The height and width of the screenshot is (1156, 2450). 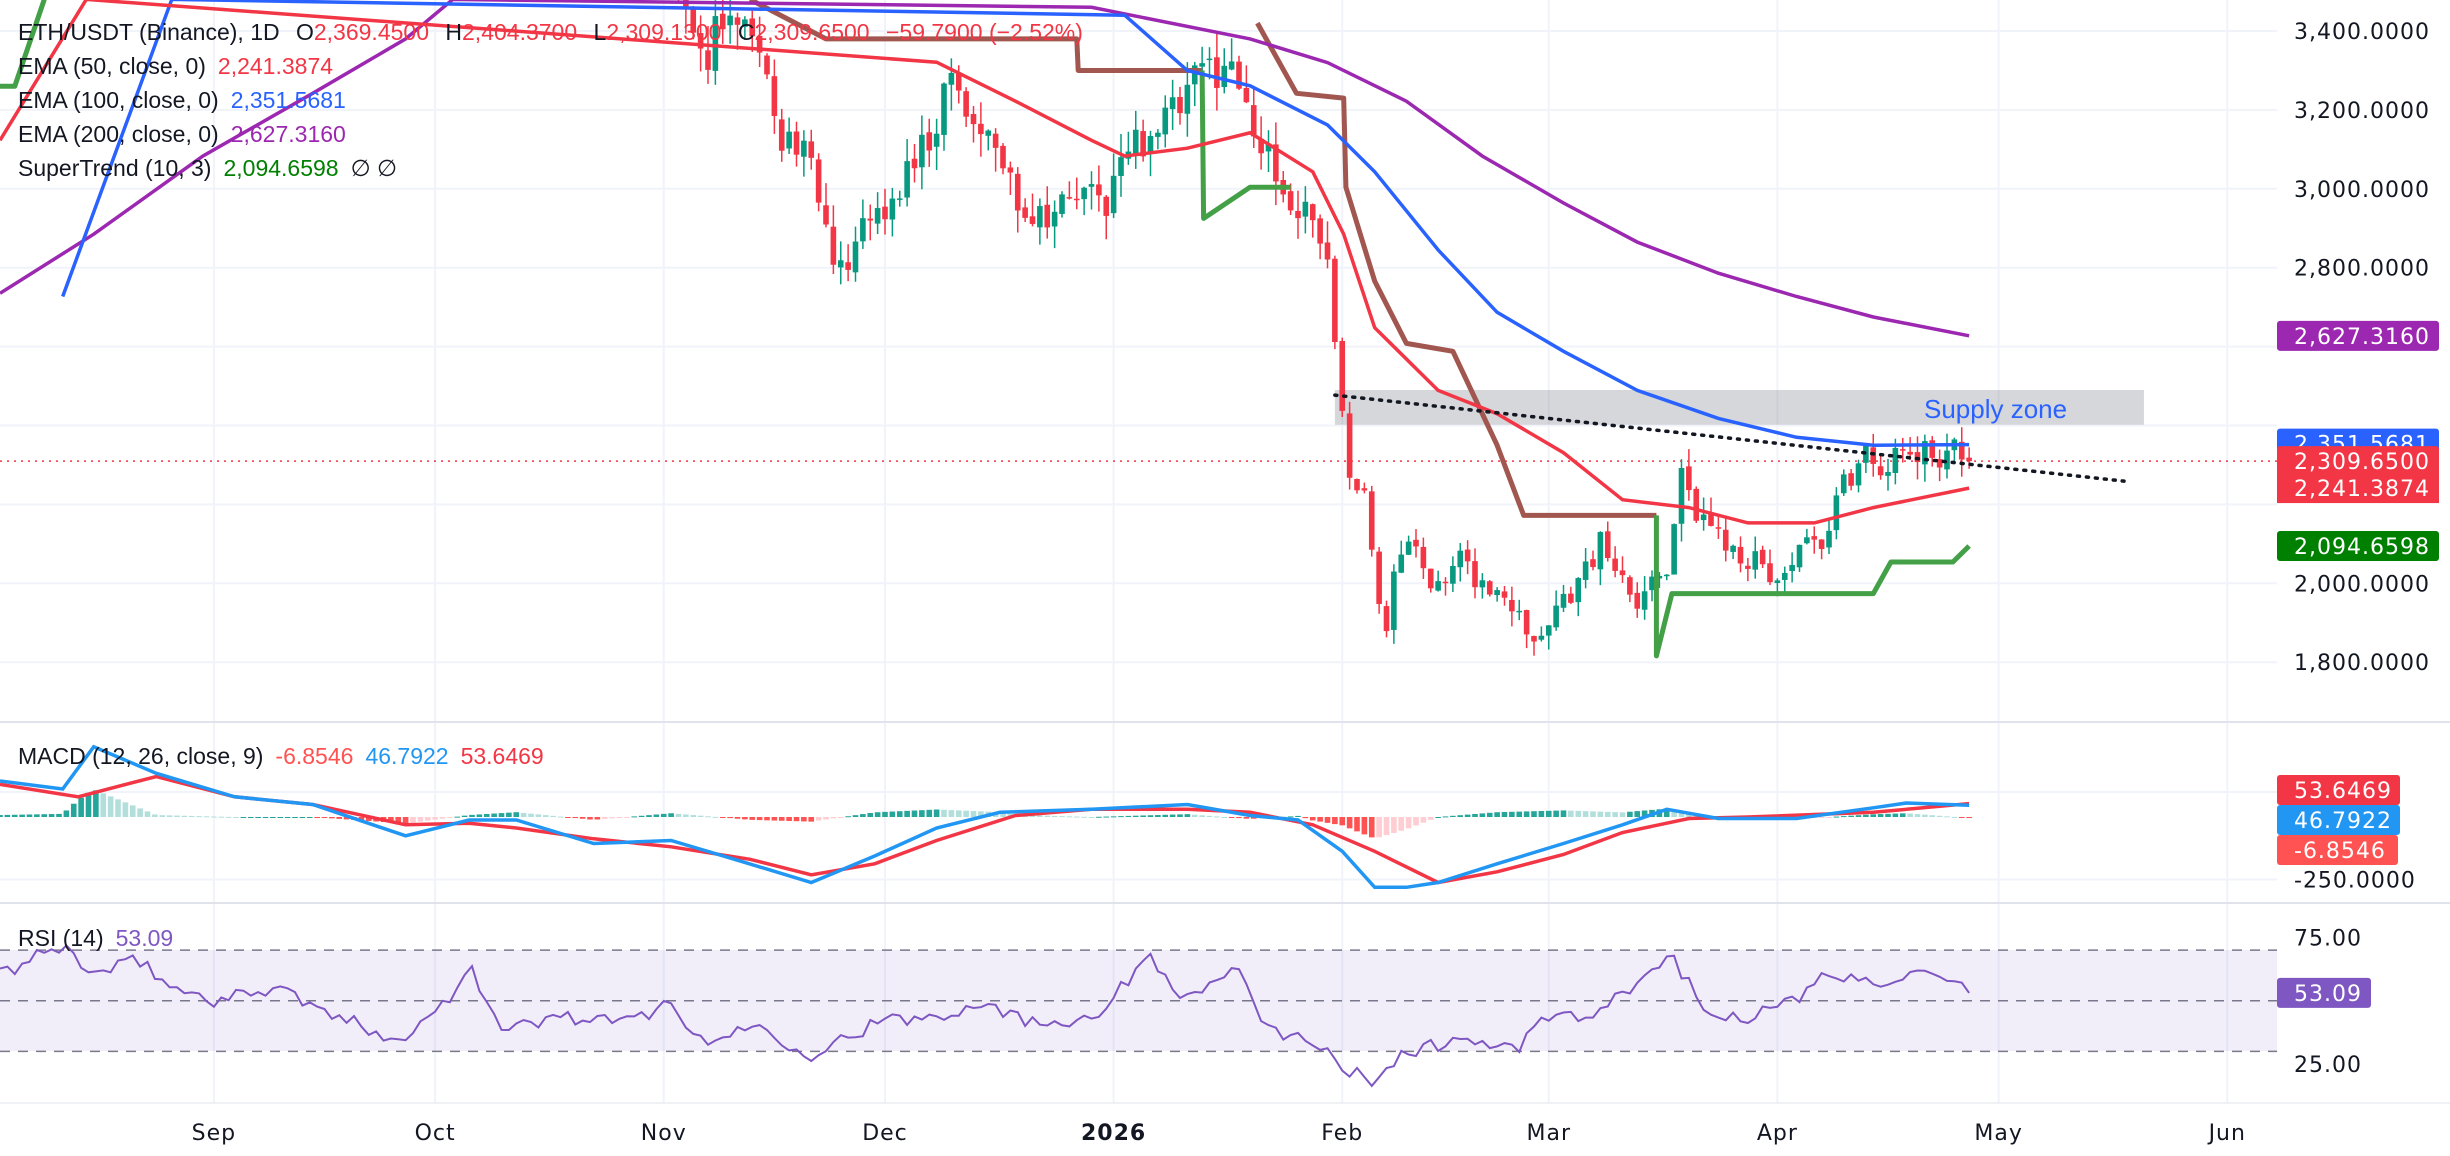 What do you see at coordinates (118, 134) in the screenshot?
I see `ema200-label: EMA (200, close, 0)` at bounding box center [118, 134].